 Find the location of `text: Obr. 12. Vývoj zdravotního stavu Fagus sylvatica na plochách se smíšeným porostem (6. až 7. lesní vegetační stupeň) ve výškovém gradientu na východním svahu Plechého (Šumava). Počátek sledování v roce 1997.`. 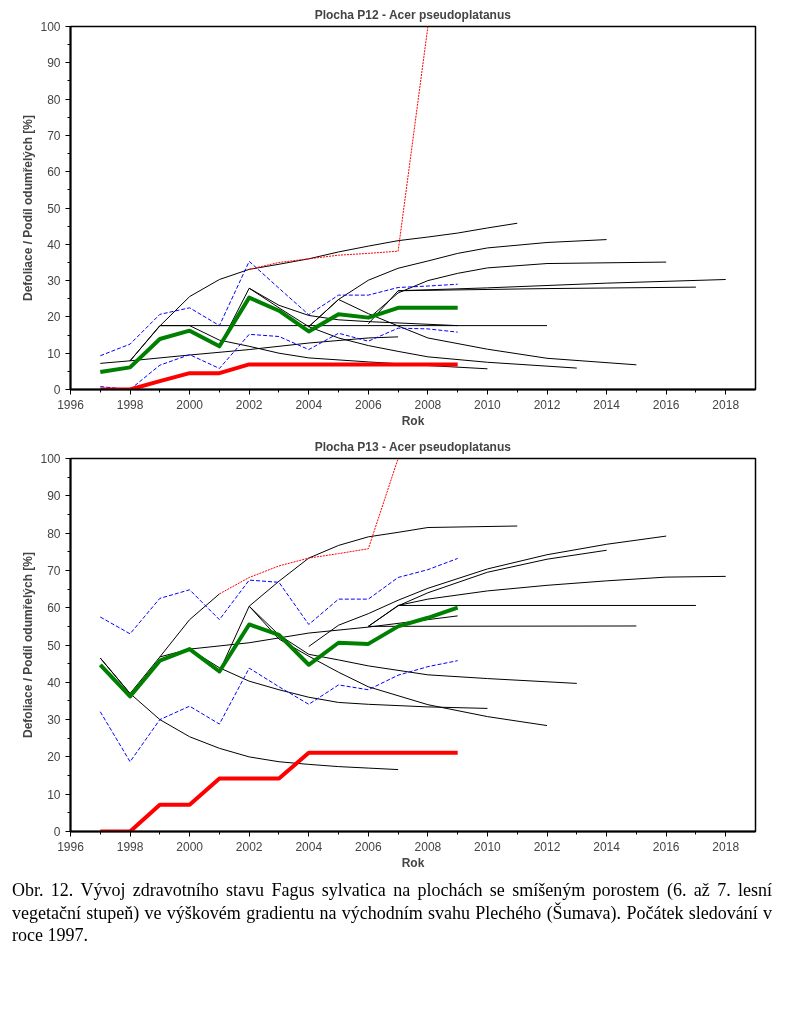

text: Obr. 12. Vývoj zdravotního stavu Fagus sylvatica na plochách se smíšeným porostem (6. až 7. lesní vegetační stupeň) ve výškovém gradientu na východním svahu Plechého (Šumava). Počátek sledování v roce 1997. is located at coordinates (392, 913).